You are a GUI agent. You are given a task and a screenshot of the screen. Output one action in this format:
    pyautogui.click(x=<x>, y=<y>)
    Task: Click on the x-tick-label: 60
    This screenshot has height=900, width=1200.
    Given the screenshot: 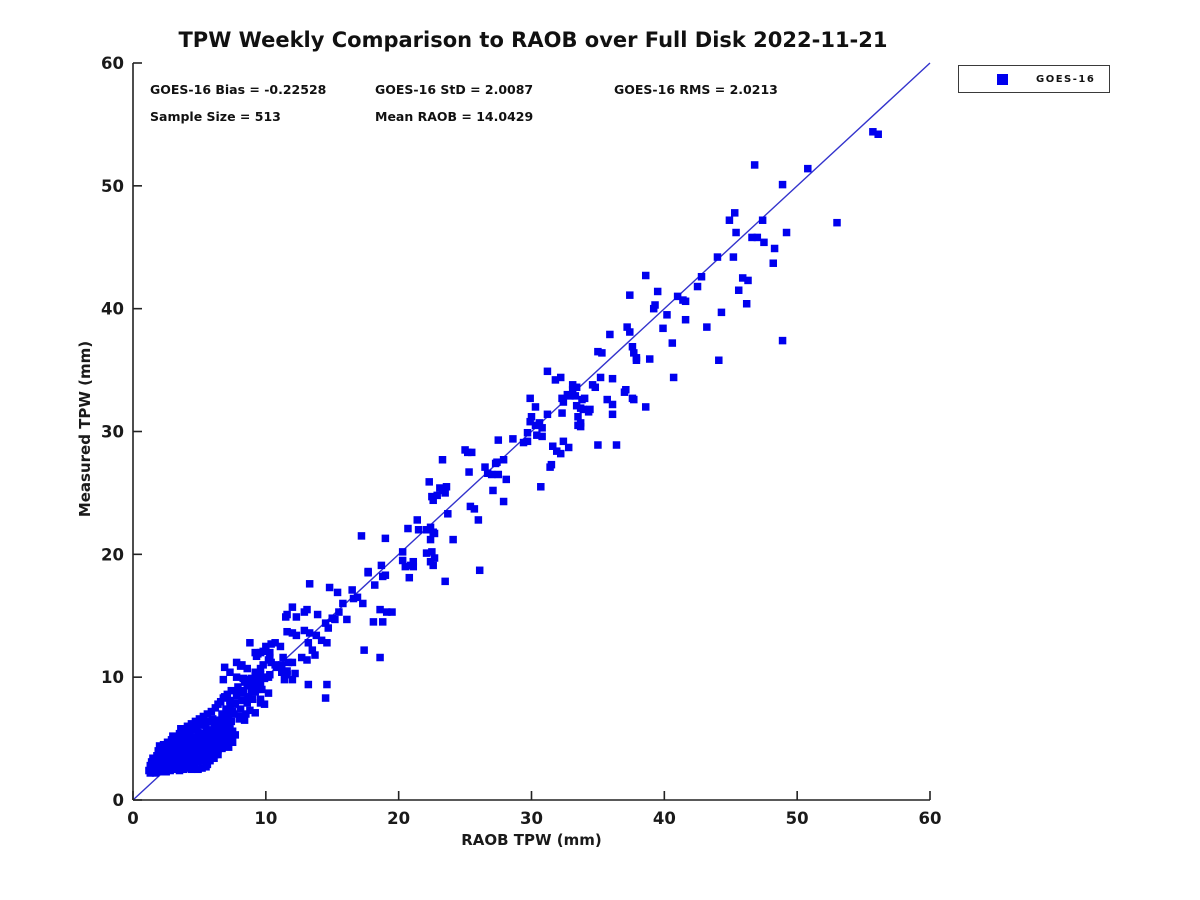 What is the action you would take?
    pyautogui.click(x=930, y=818)
    